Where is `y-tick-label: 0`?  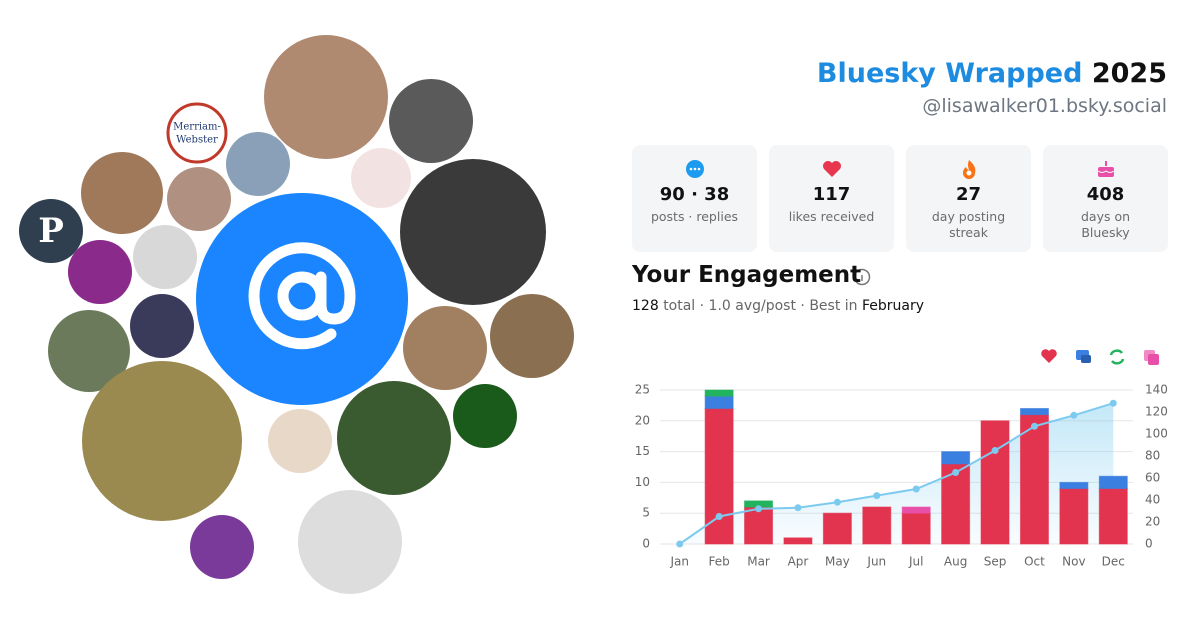
y-tick-label: 0 is located at coordinates (646, 544).